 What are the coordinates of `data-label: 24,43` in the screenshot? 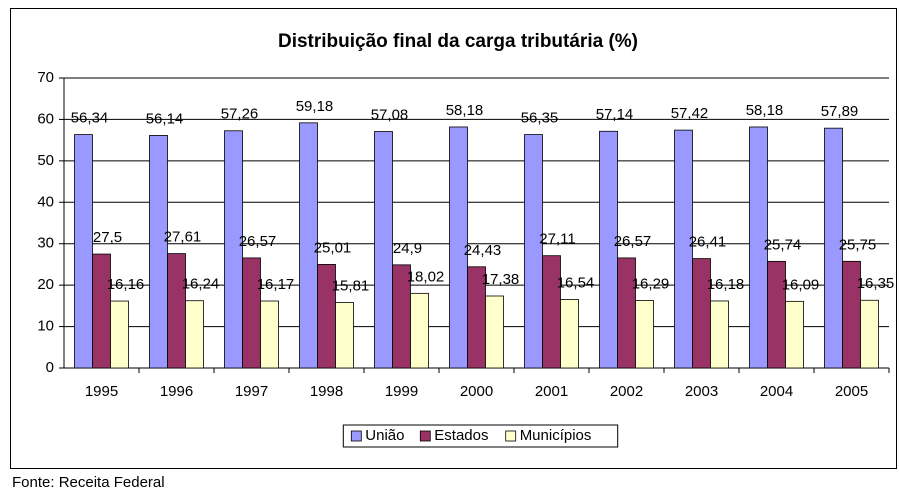 It's located at (483, 250).